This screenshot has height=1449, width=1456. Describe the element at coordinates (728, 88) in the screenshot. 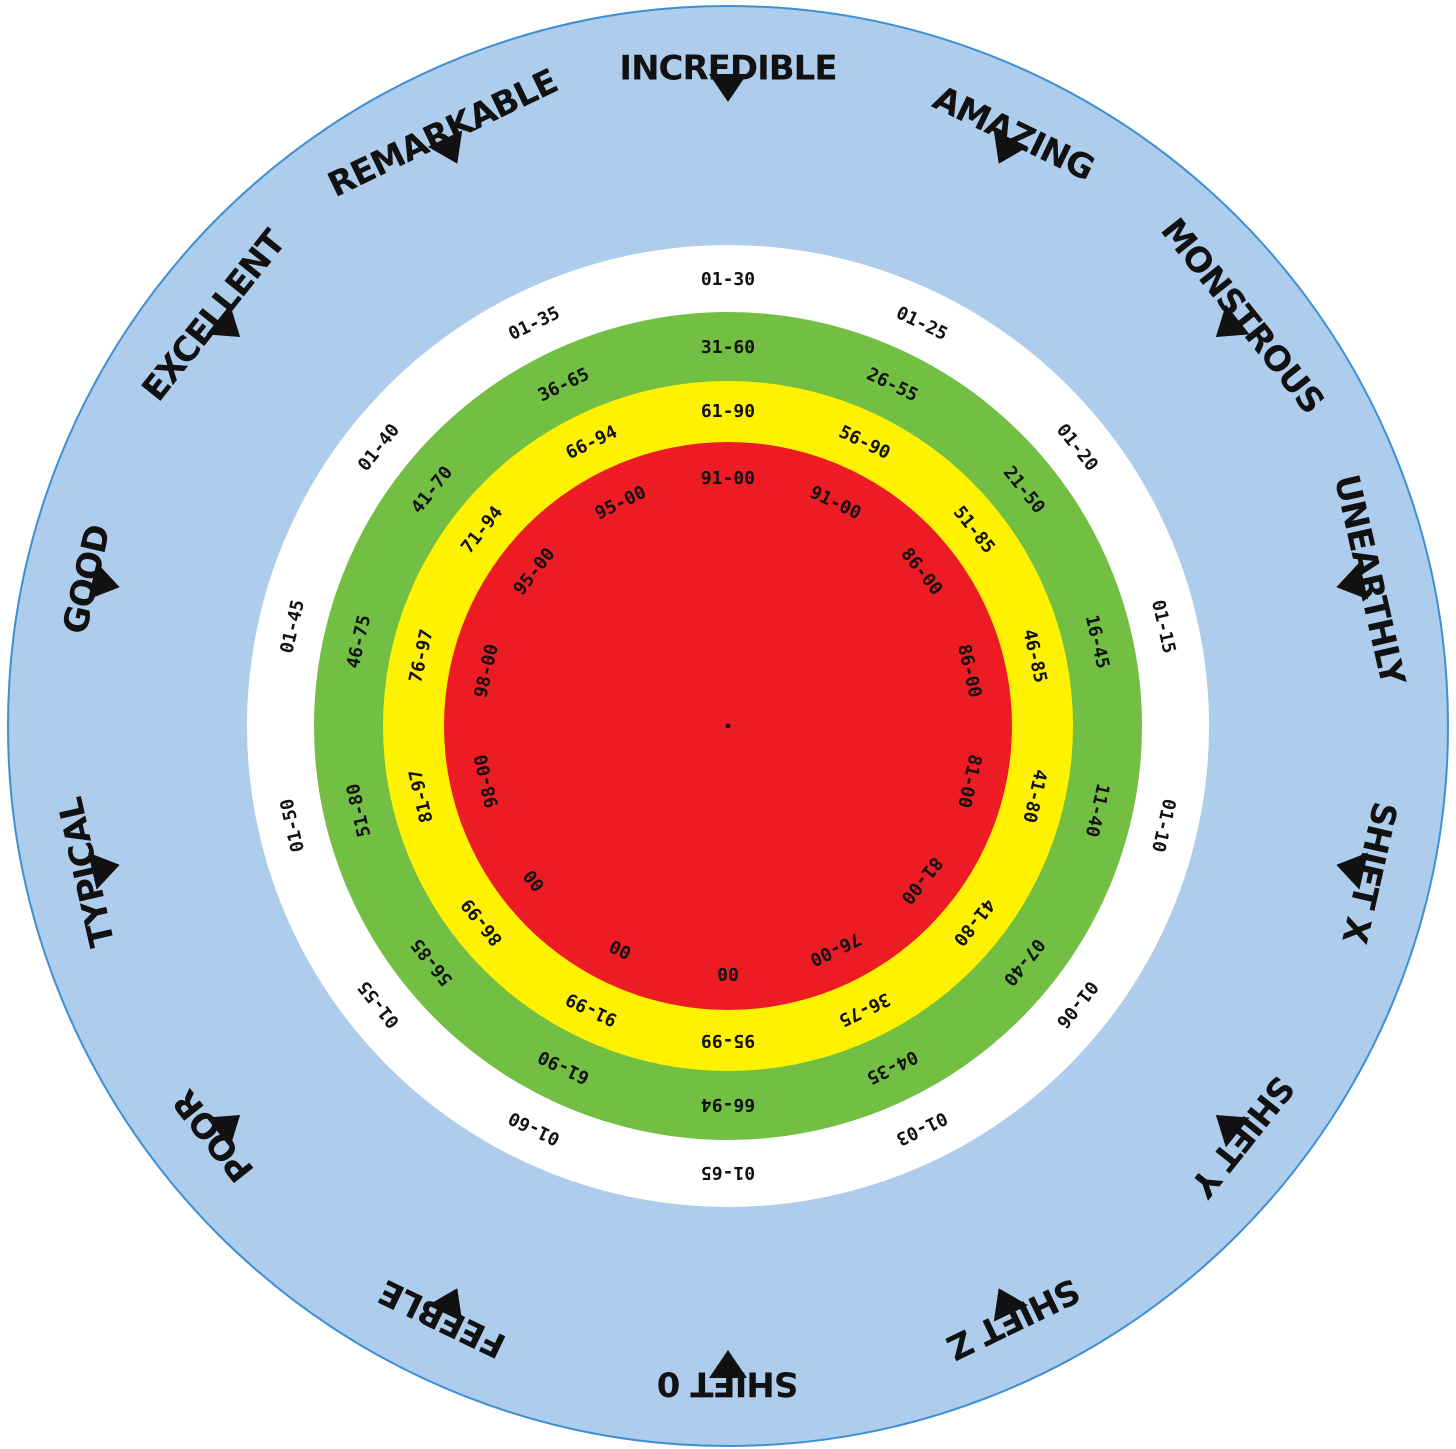

I see `rank-pointer-incredible-icon` at that location.